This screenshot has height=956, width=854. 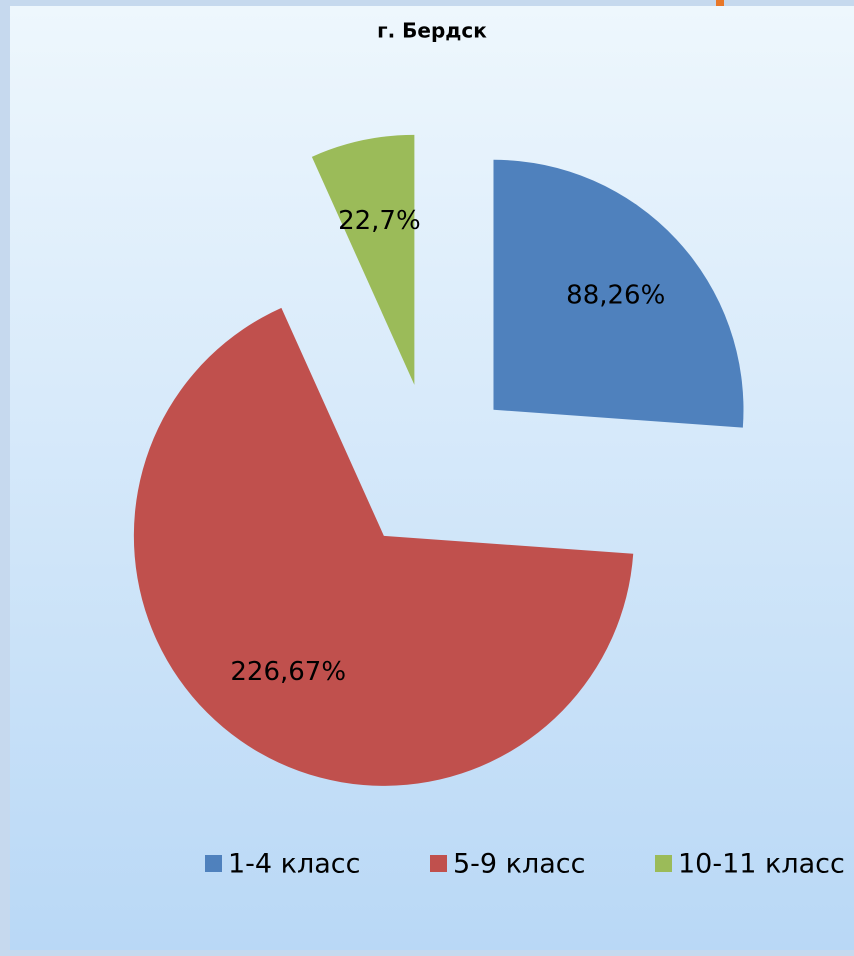 I want to click on data-label: 226,67%, so click(x=288, y=672).